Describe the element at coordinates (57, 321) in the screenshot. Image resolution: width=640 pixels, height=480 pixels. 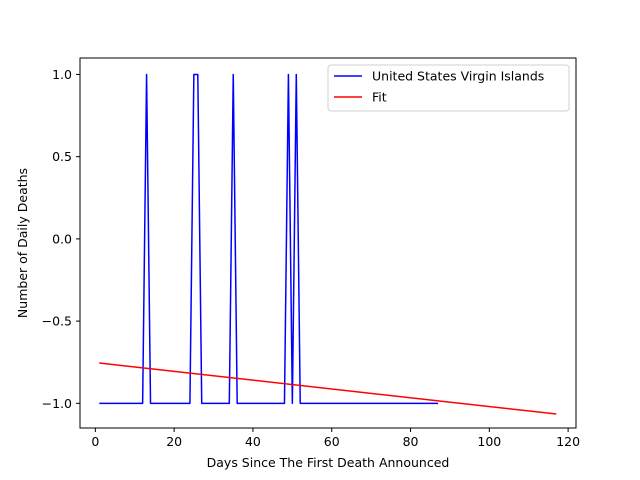
I see `y-tick-label: −0.5` at that location.